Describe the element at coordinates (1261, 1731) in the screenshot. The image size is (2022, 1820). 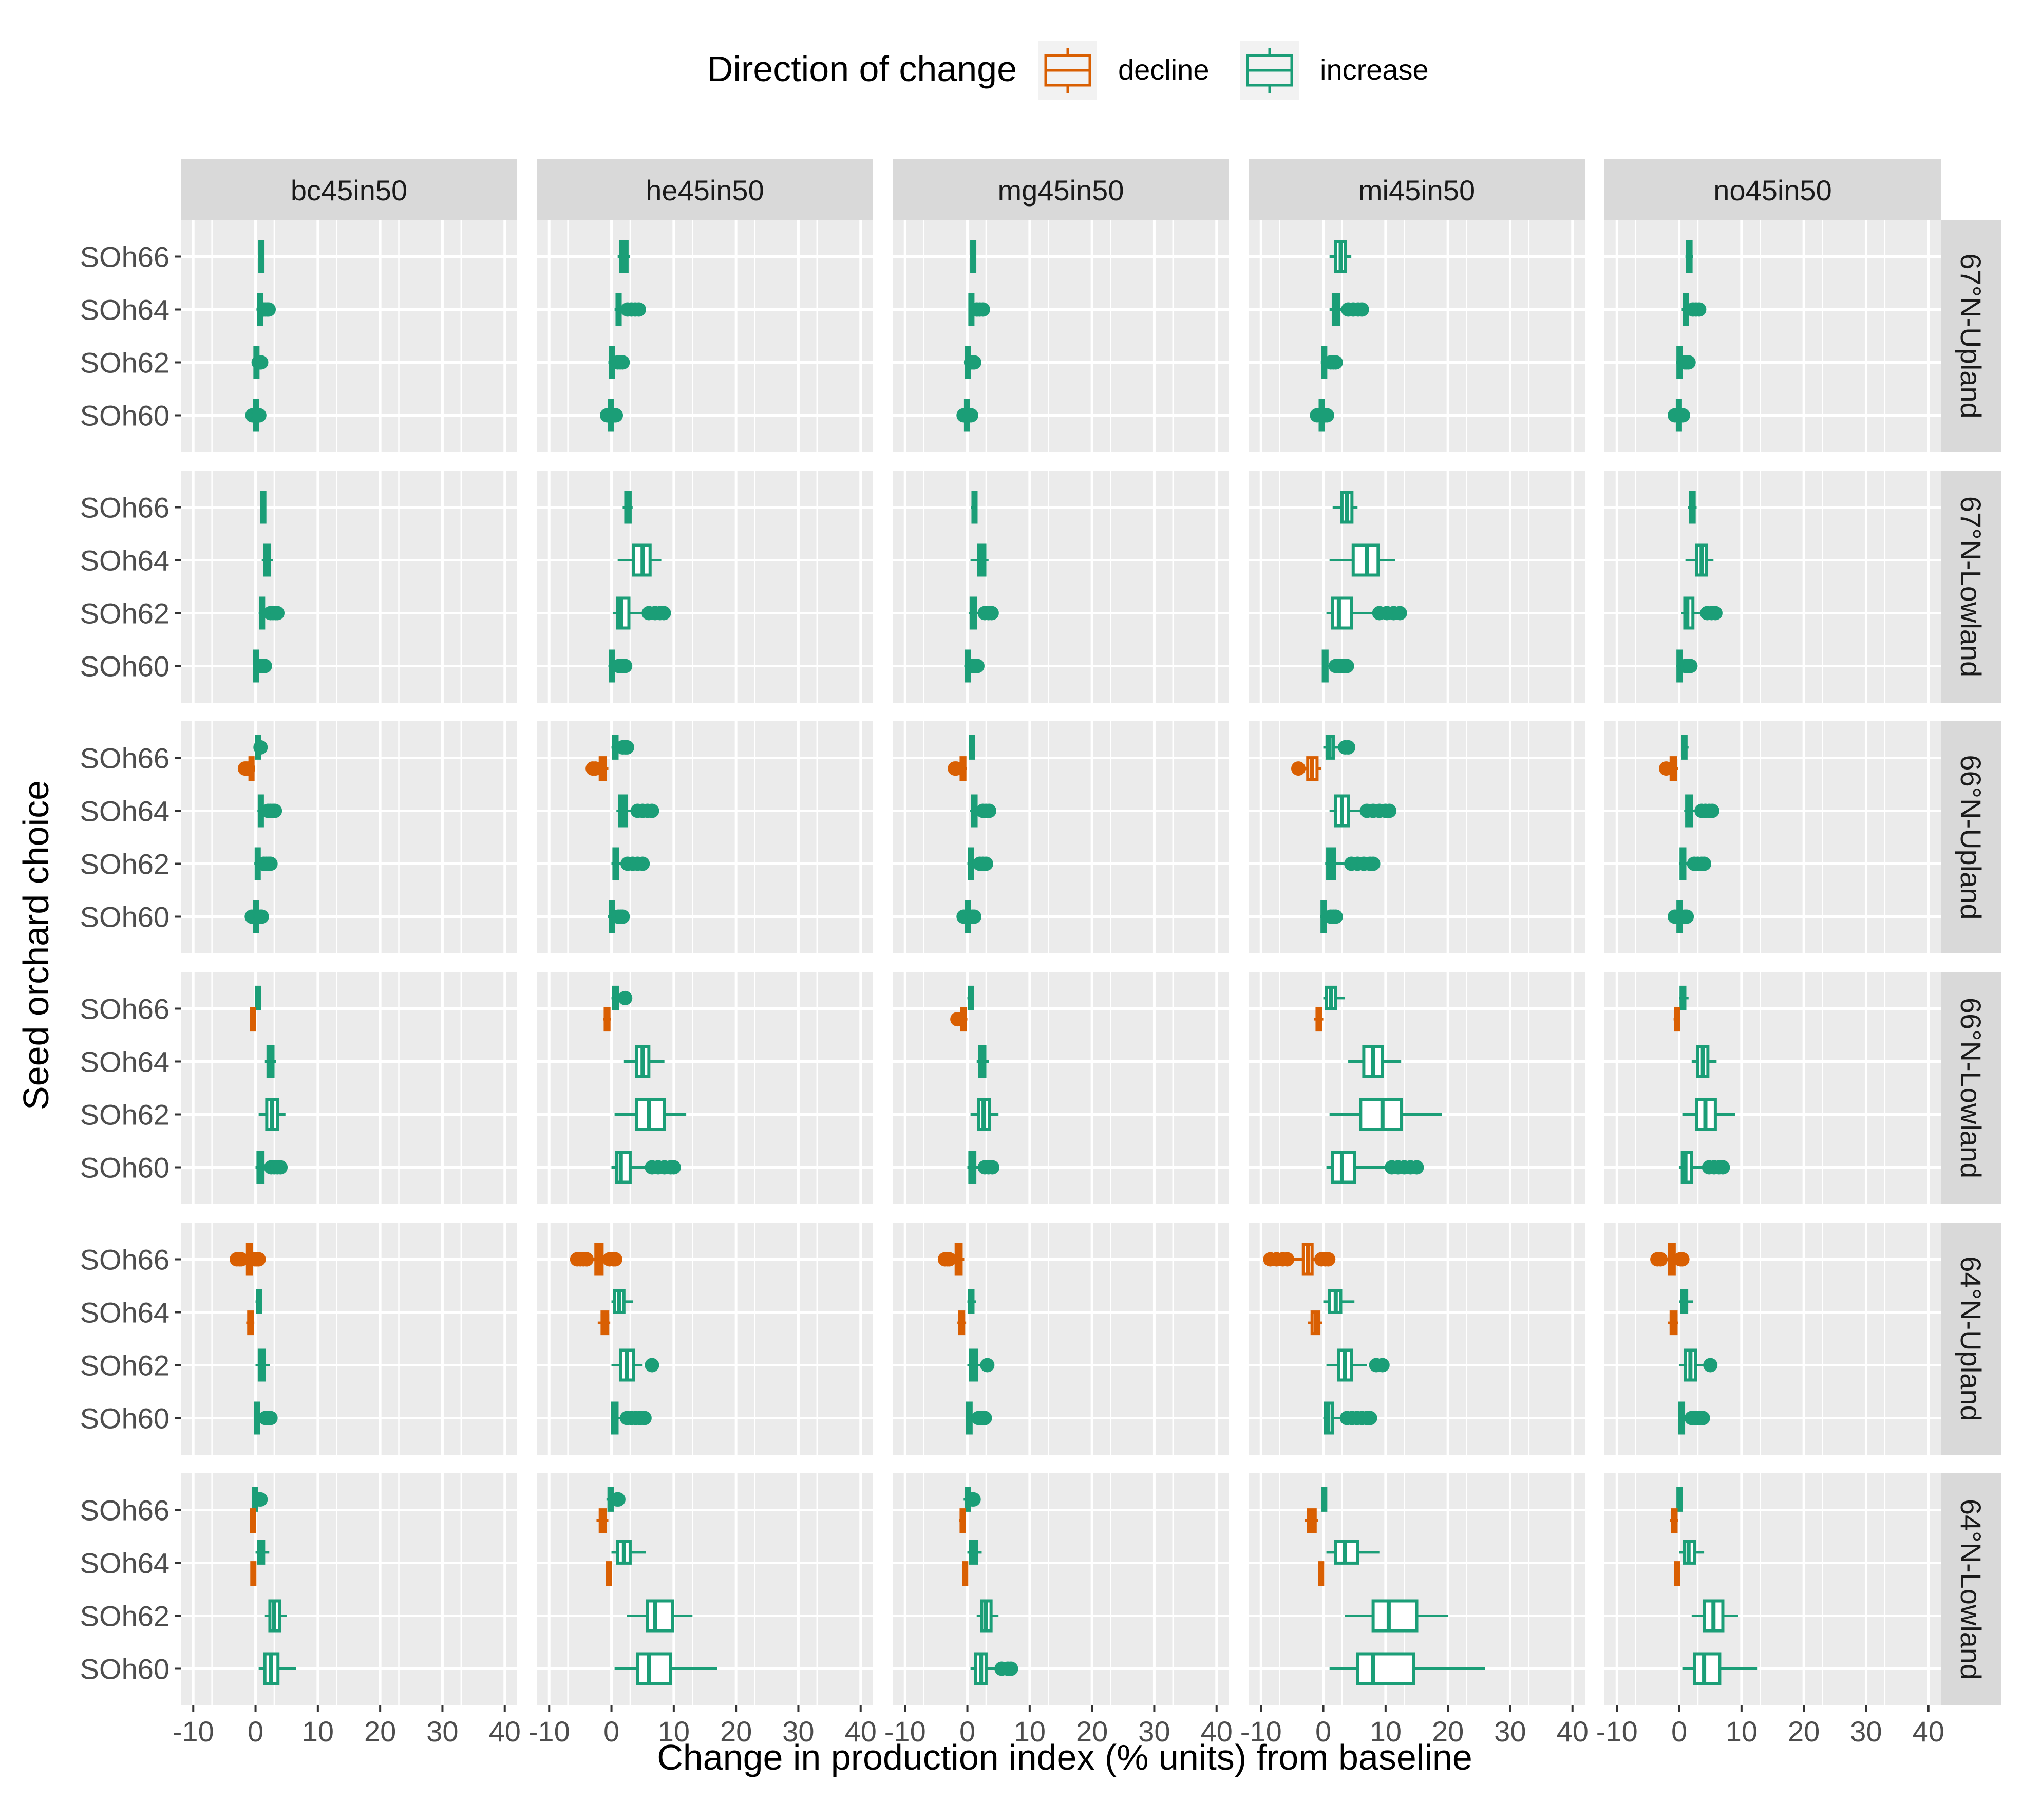
I see `x-tick-label: -10` at that location.